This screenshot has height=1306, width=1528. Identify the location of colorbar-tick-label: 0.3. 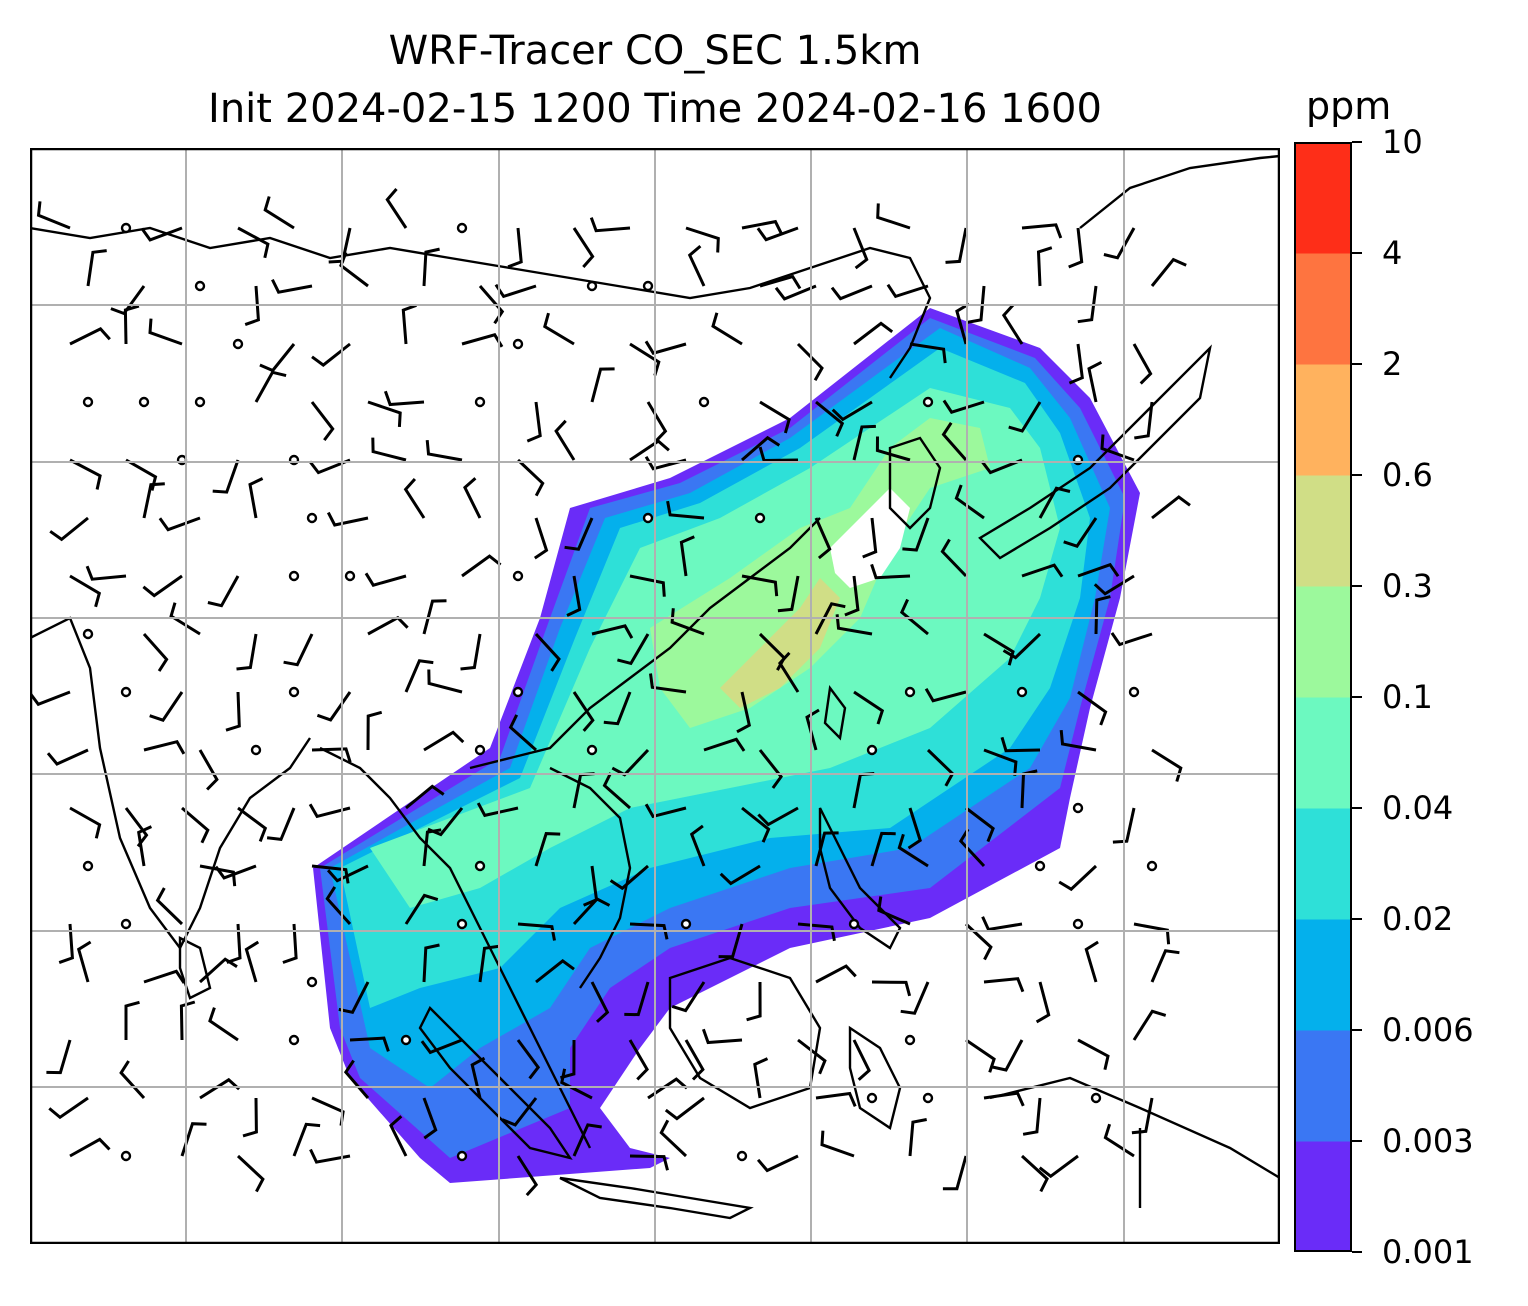
(1407, 586).